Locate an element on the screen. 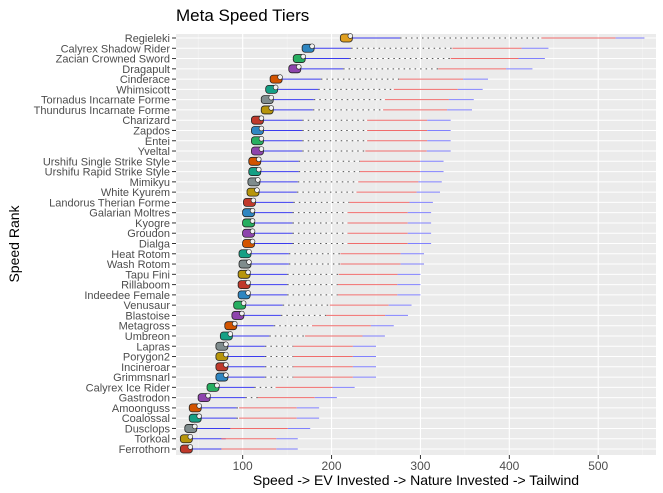  y-tick-label: Dialga is located at coordinates (155, 245).